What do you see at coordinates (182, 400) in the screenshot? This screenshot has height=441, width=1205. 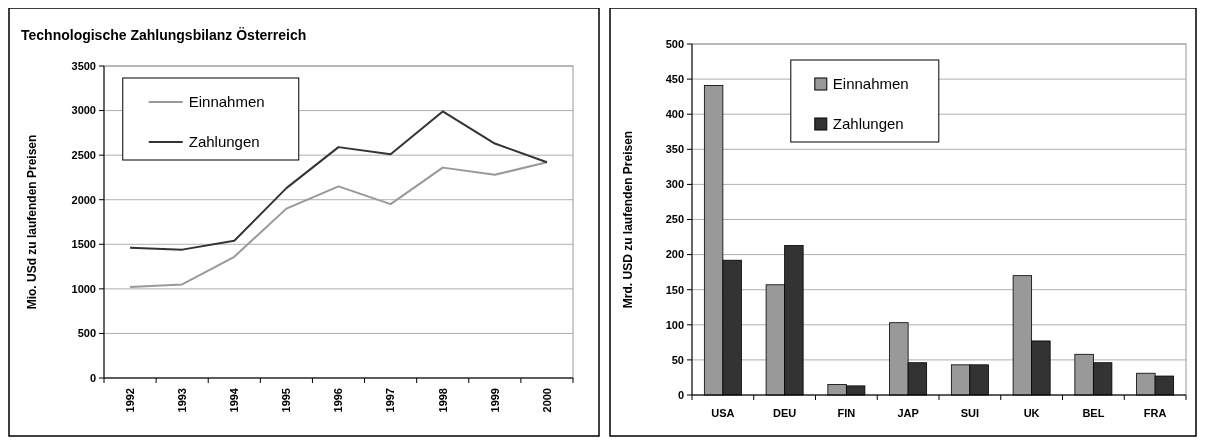 I see `x-tick-label: 1993` at bounding box center [182, 400].